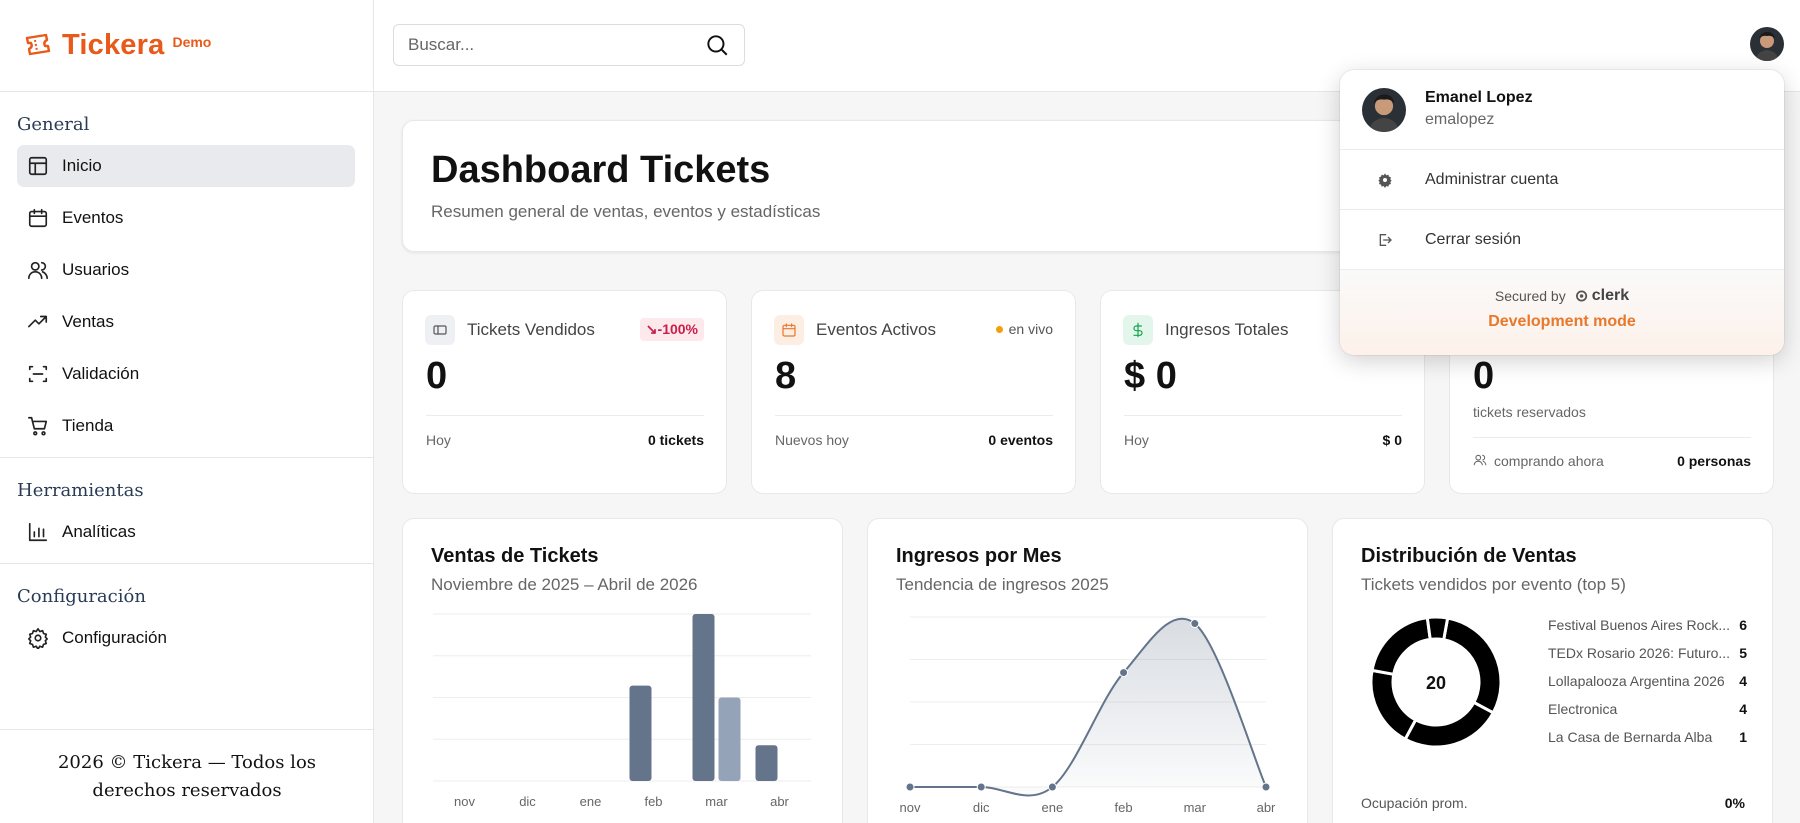 The height and width of the screenshot is (823, 1800). Describe the element at coordinates (186, 218) in the screenshot. I see `sidebar-item-eventos: Eventos` at that location.